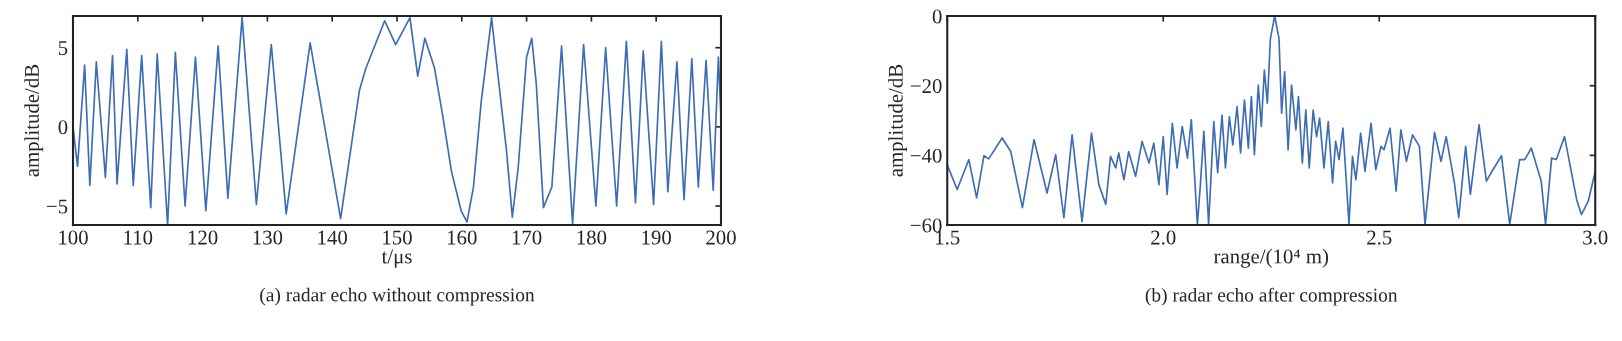  What do you see at coordinates (57, 206) in the screenshot?
I see `y-tick-label: −5` at bounding box center [57, 206].